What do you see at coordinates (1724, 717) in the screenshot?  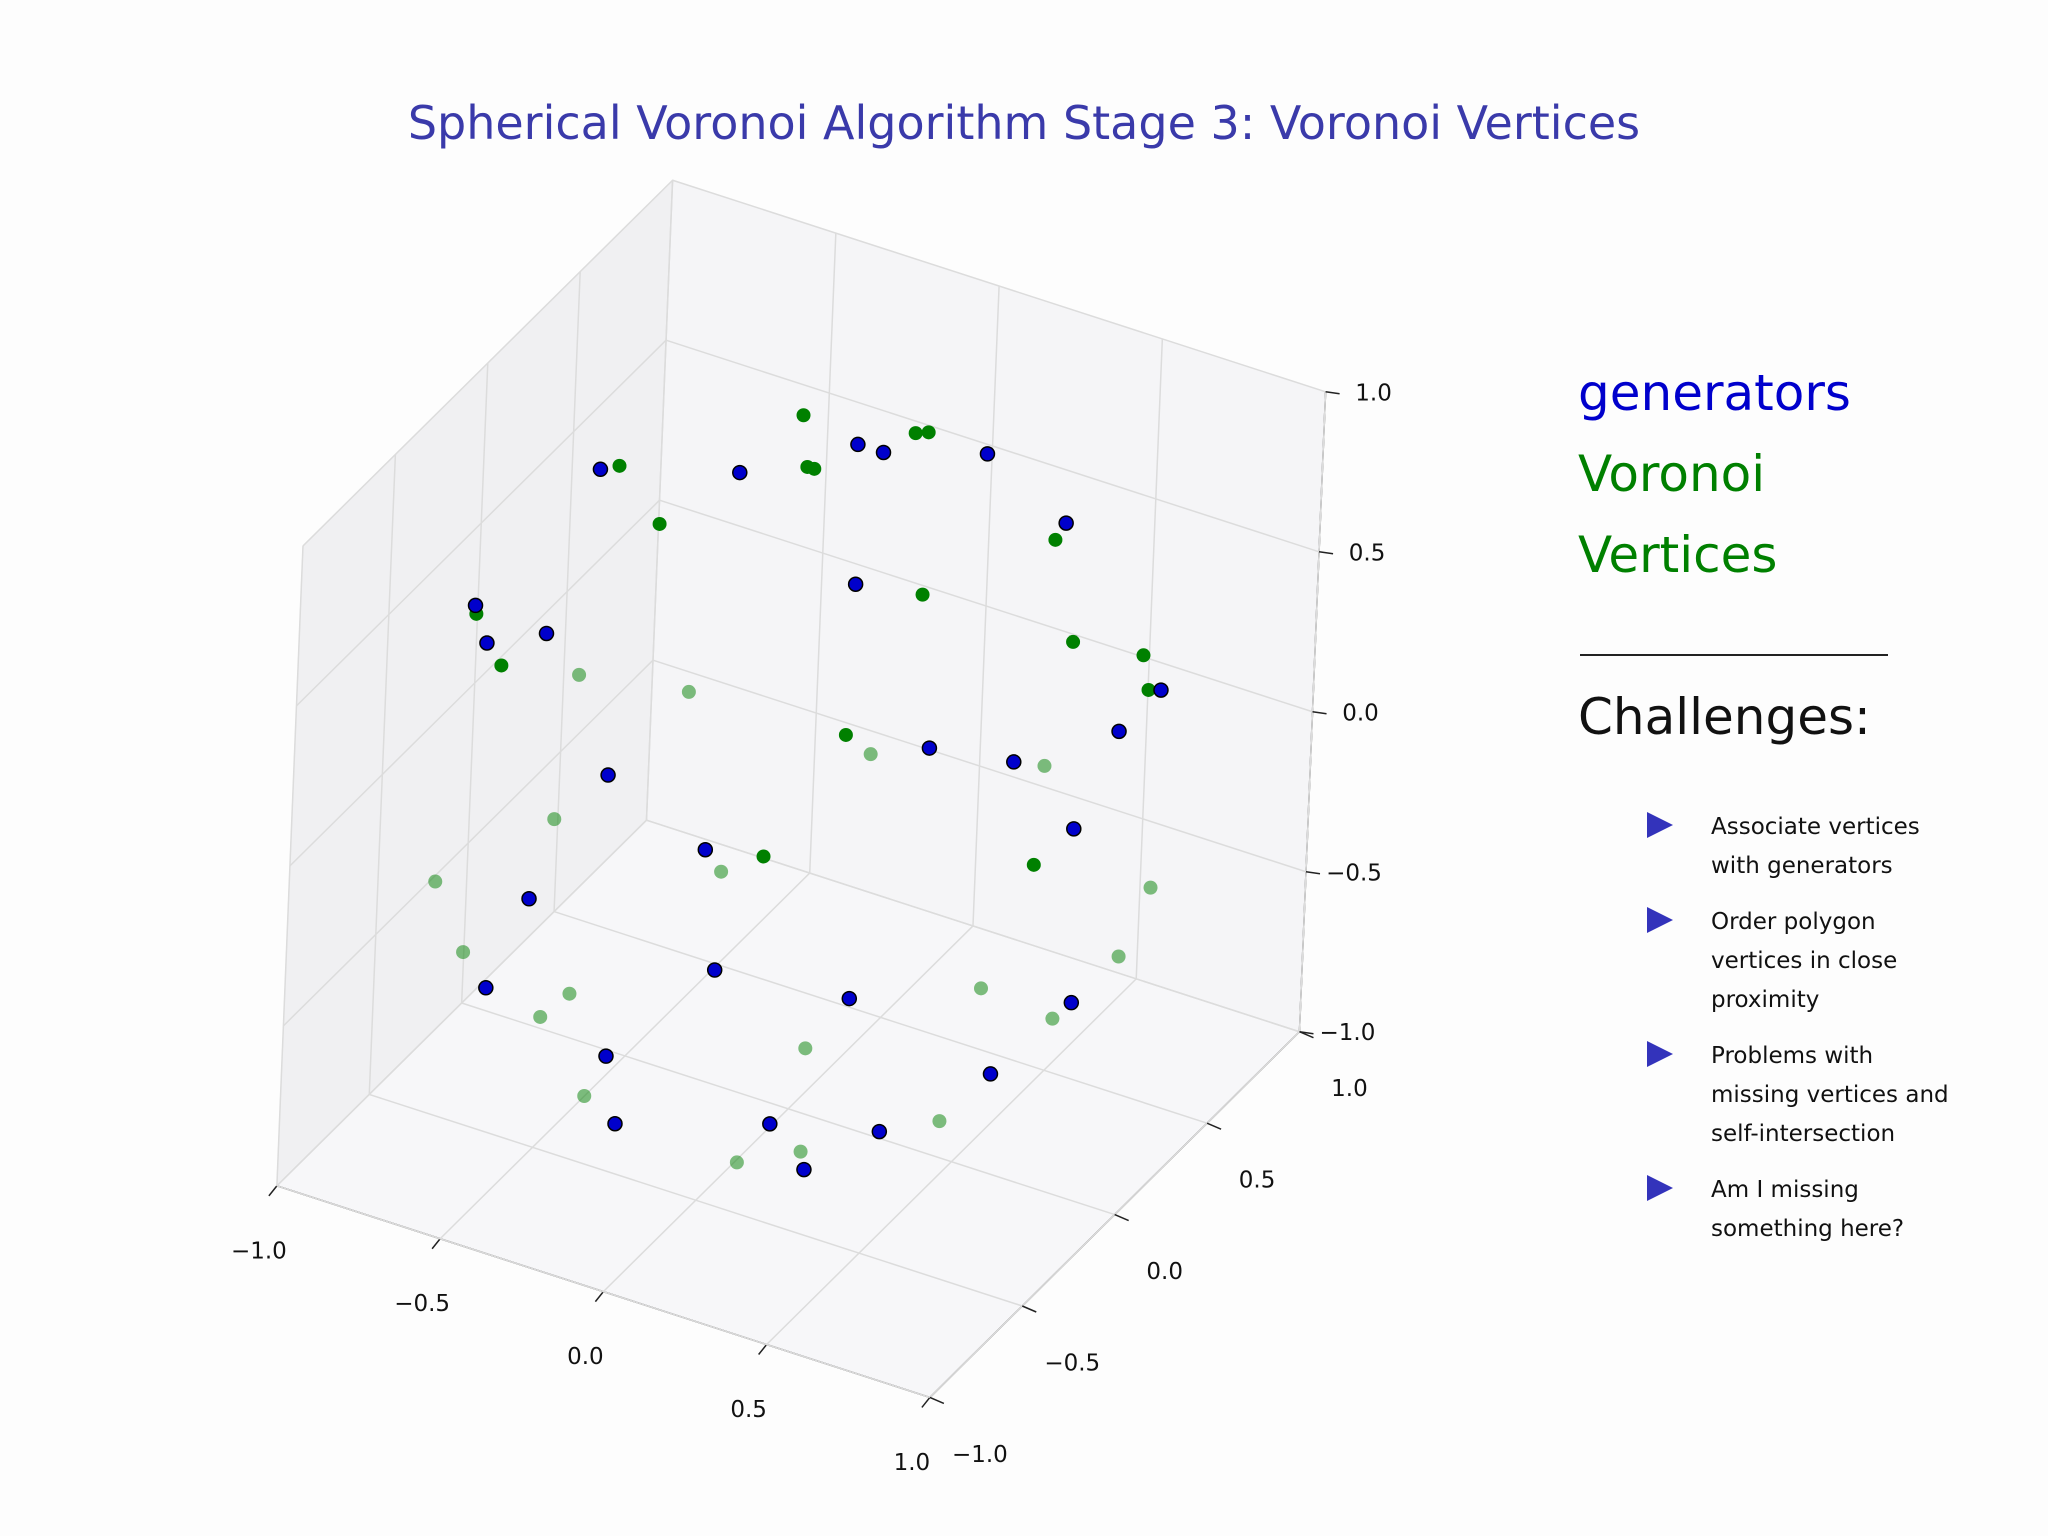 I see `sidebar-heading: Challenges:` at bounding box center [1724, 717].